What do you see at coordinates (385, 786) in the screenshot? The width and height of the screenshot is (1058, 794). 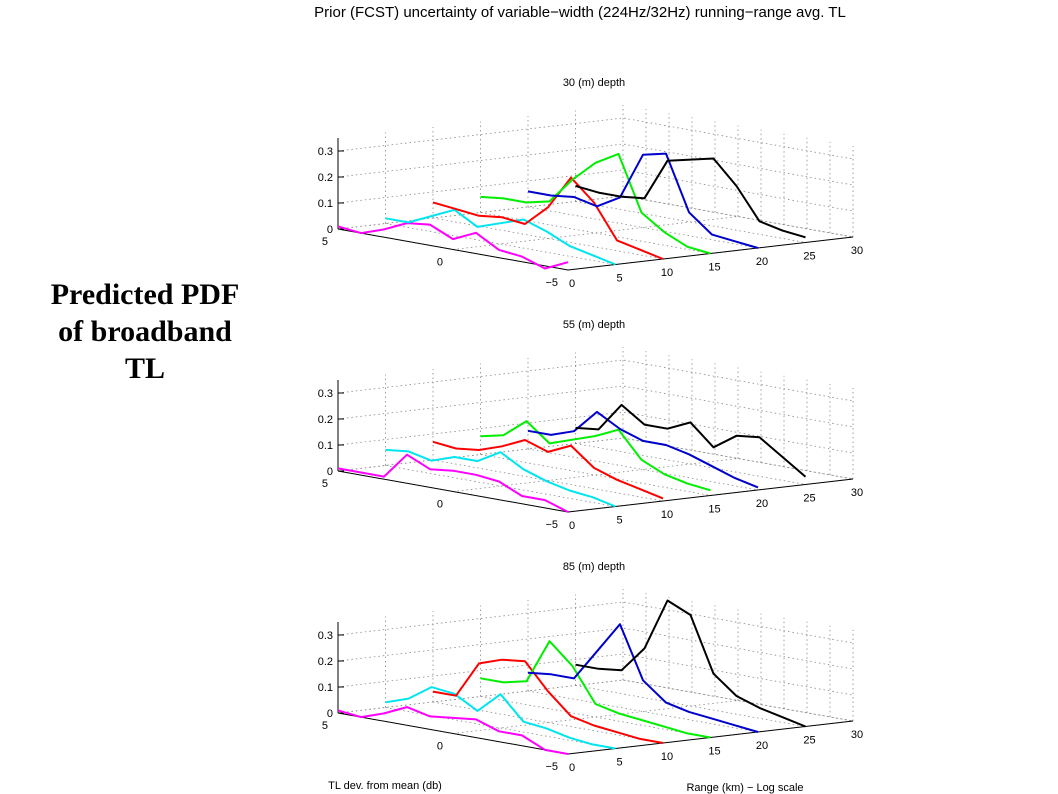 I see `x-axis-label: TL dev. from mean (db)` at bounding box center [385, 786].